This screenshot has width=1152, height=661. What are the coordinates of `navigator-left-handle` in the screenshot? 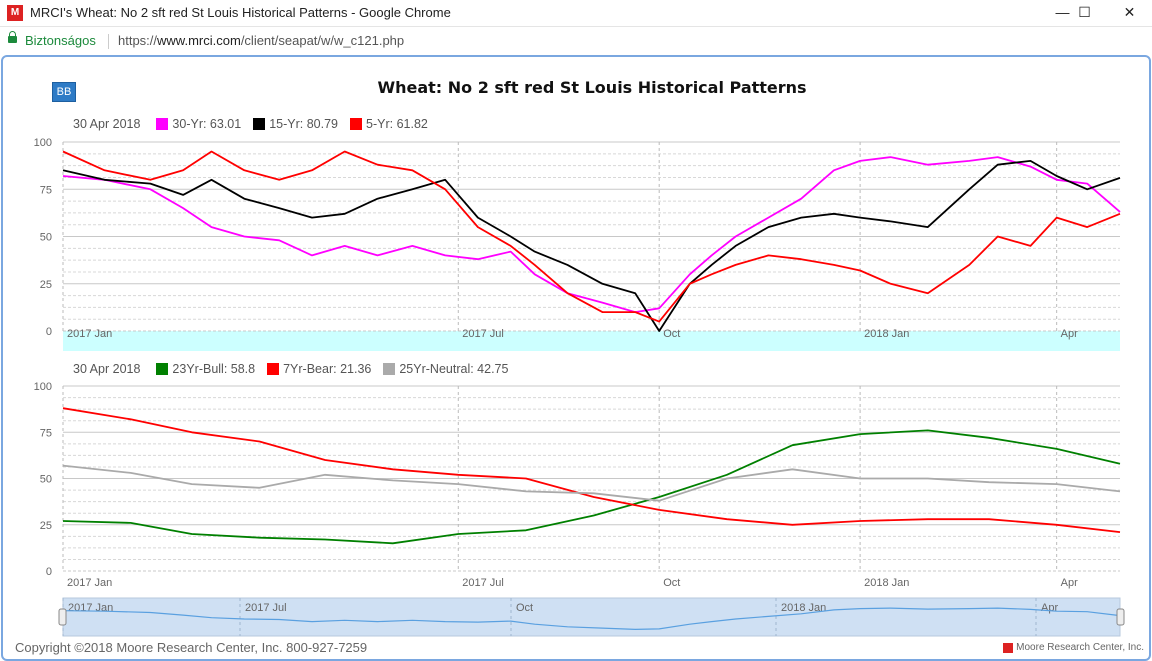 It's located at (62, 617).